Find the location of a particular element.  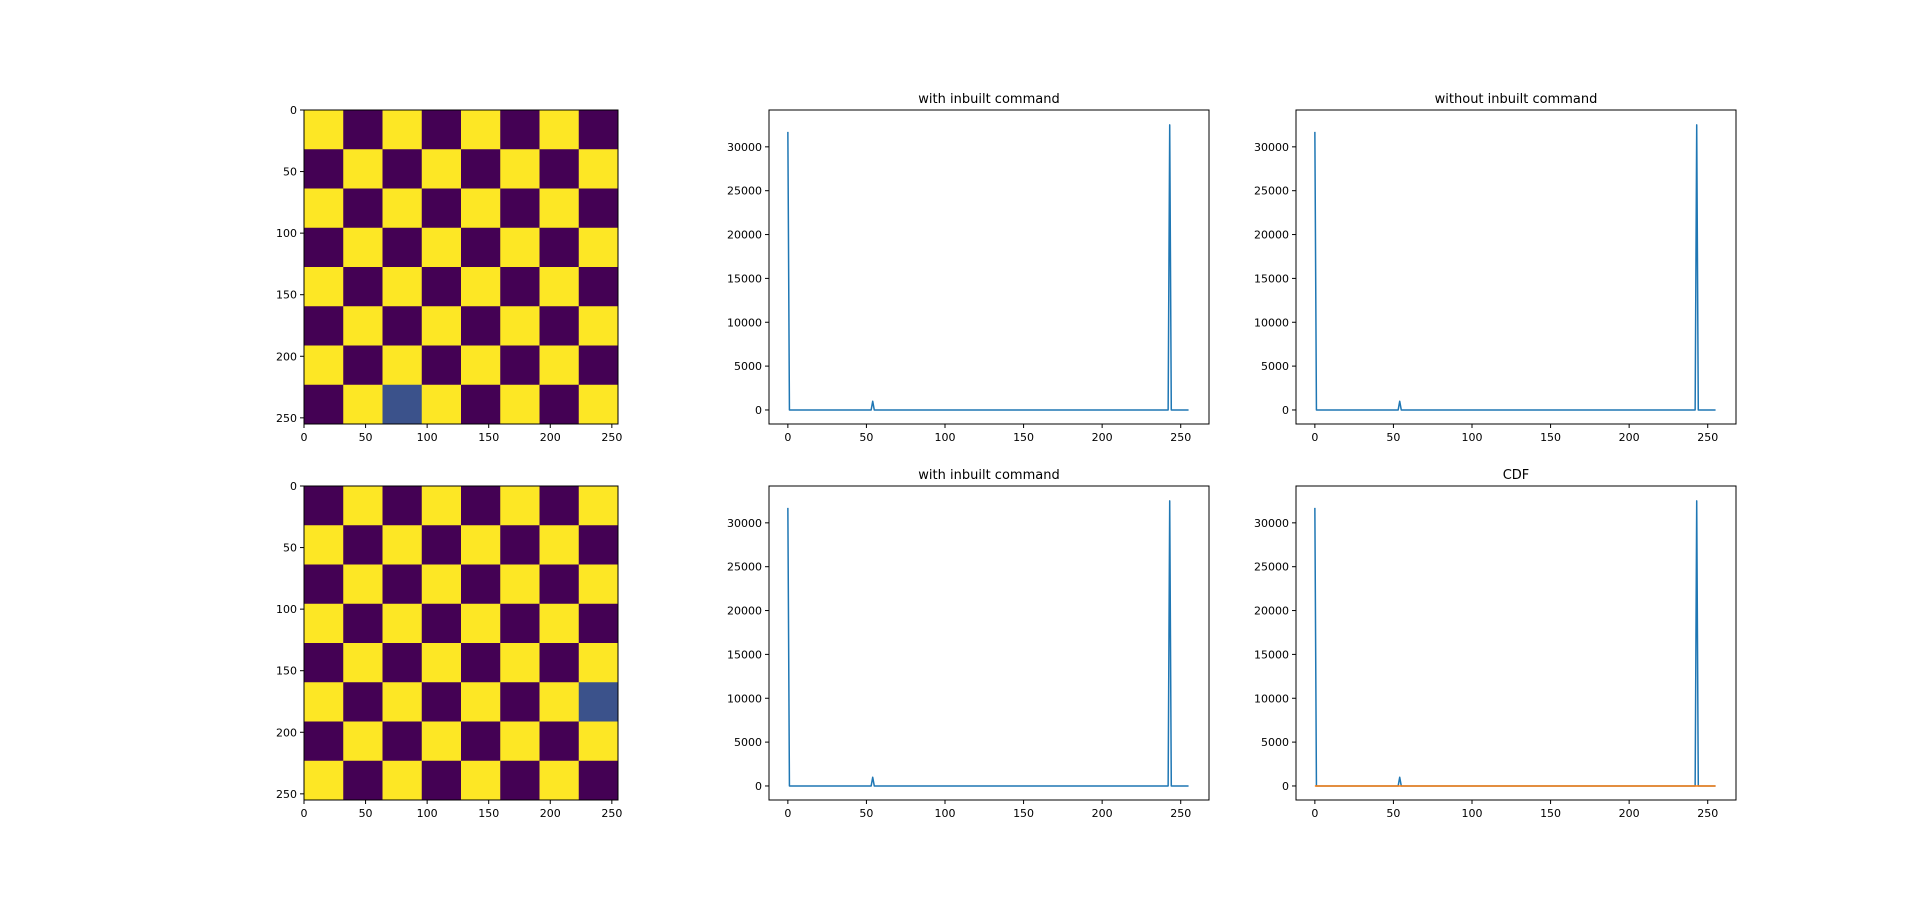

hist-top-right-series-0-line is located at coordinates (1515, 267).